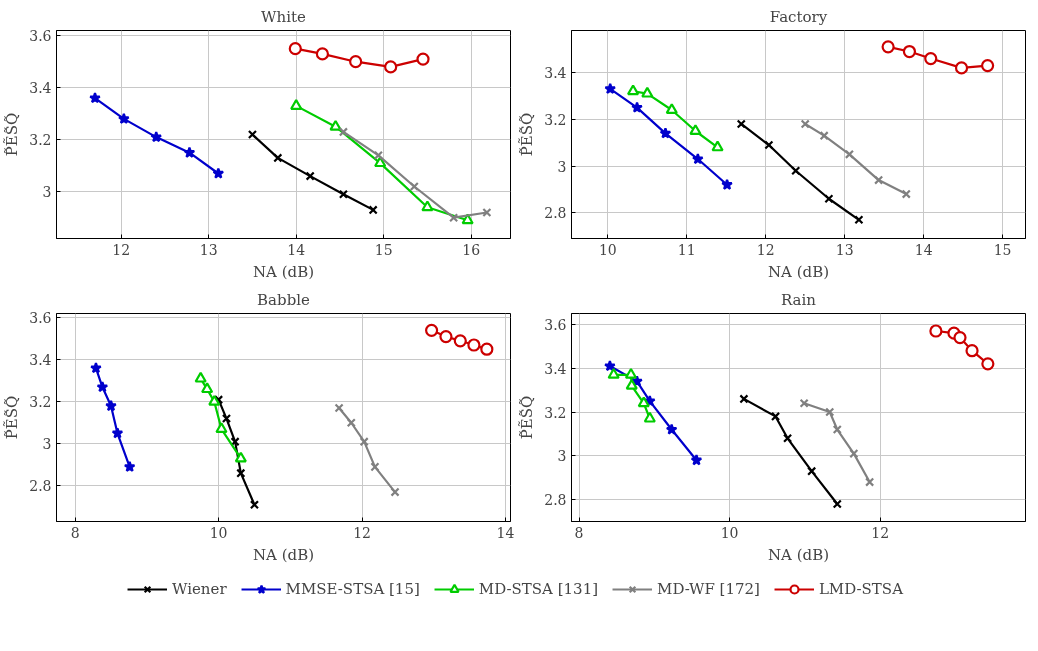 Image resolution: width=1038 pixels, height=651 pixels. I want to click on legend-label: MMSE-STSA [15], so click(352, 588).